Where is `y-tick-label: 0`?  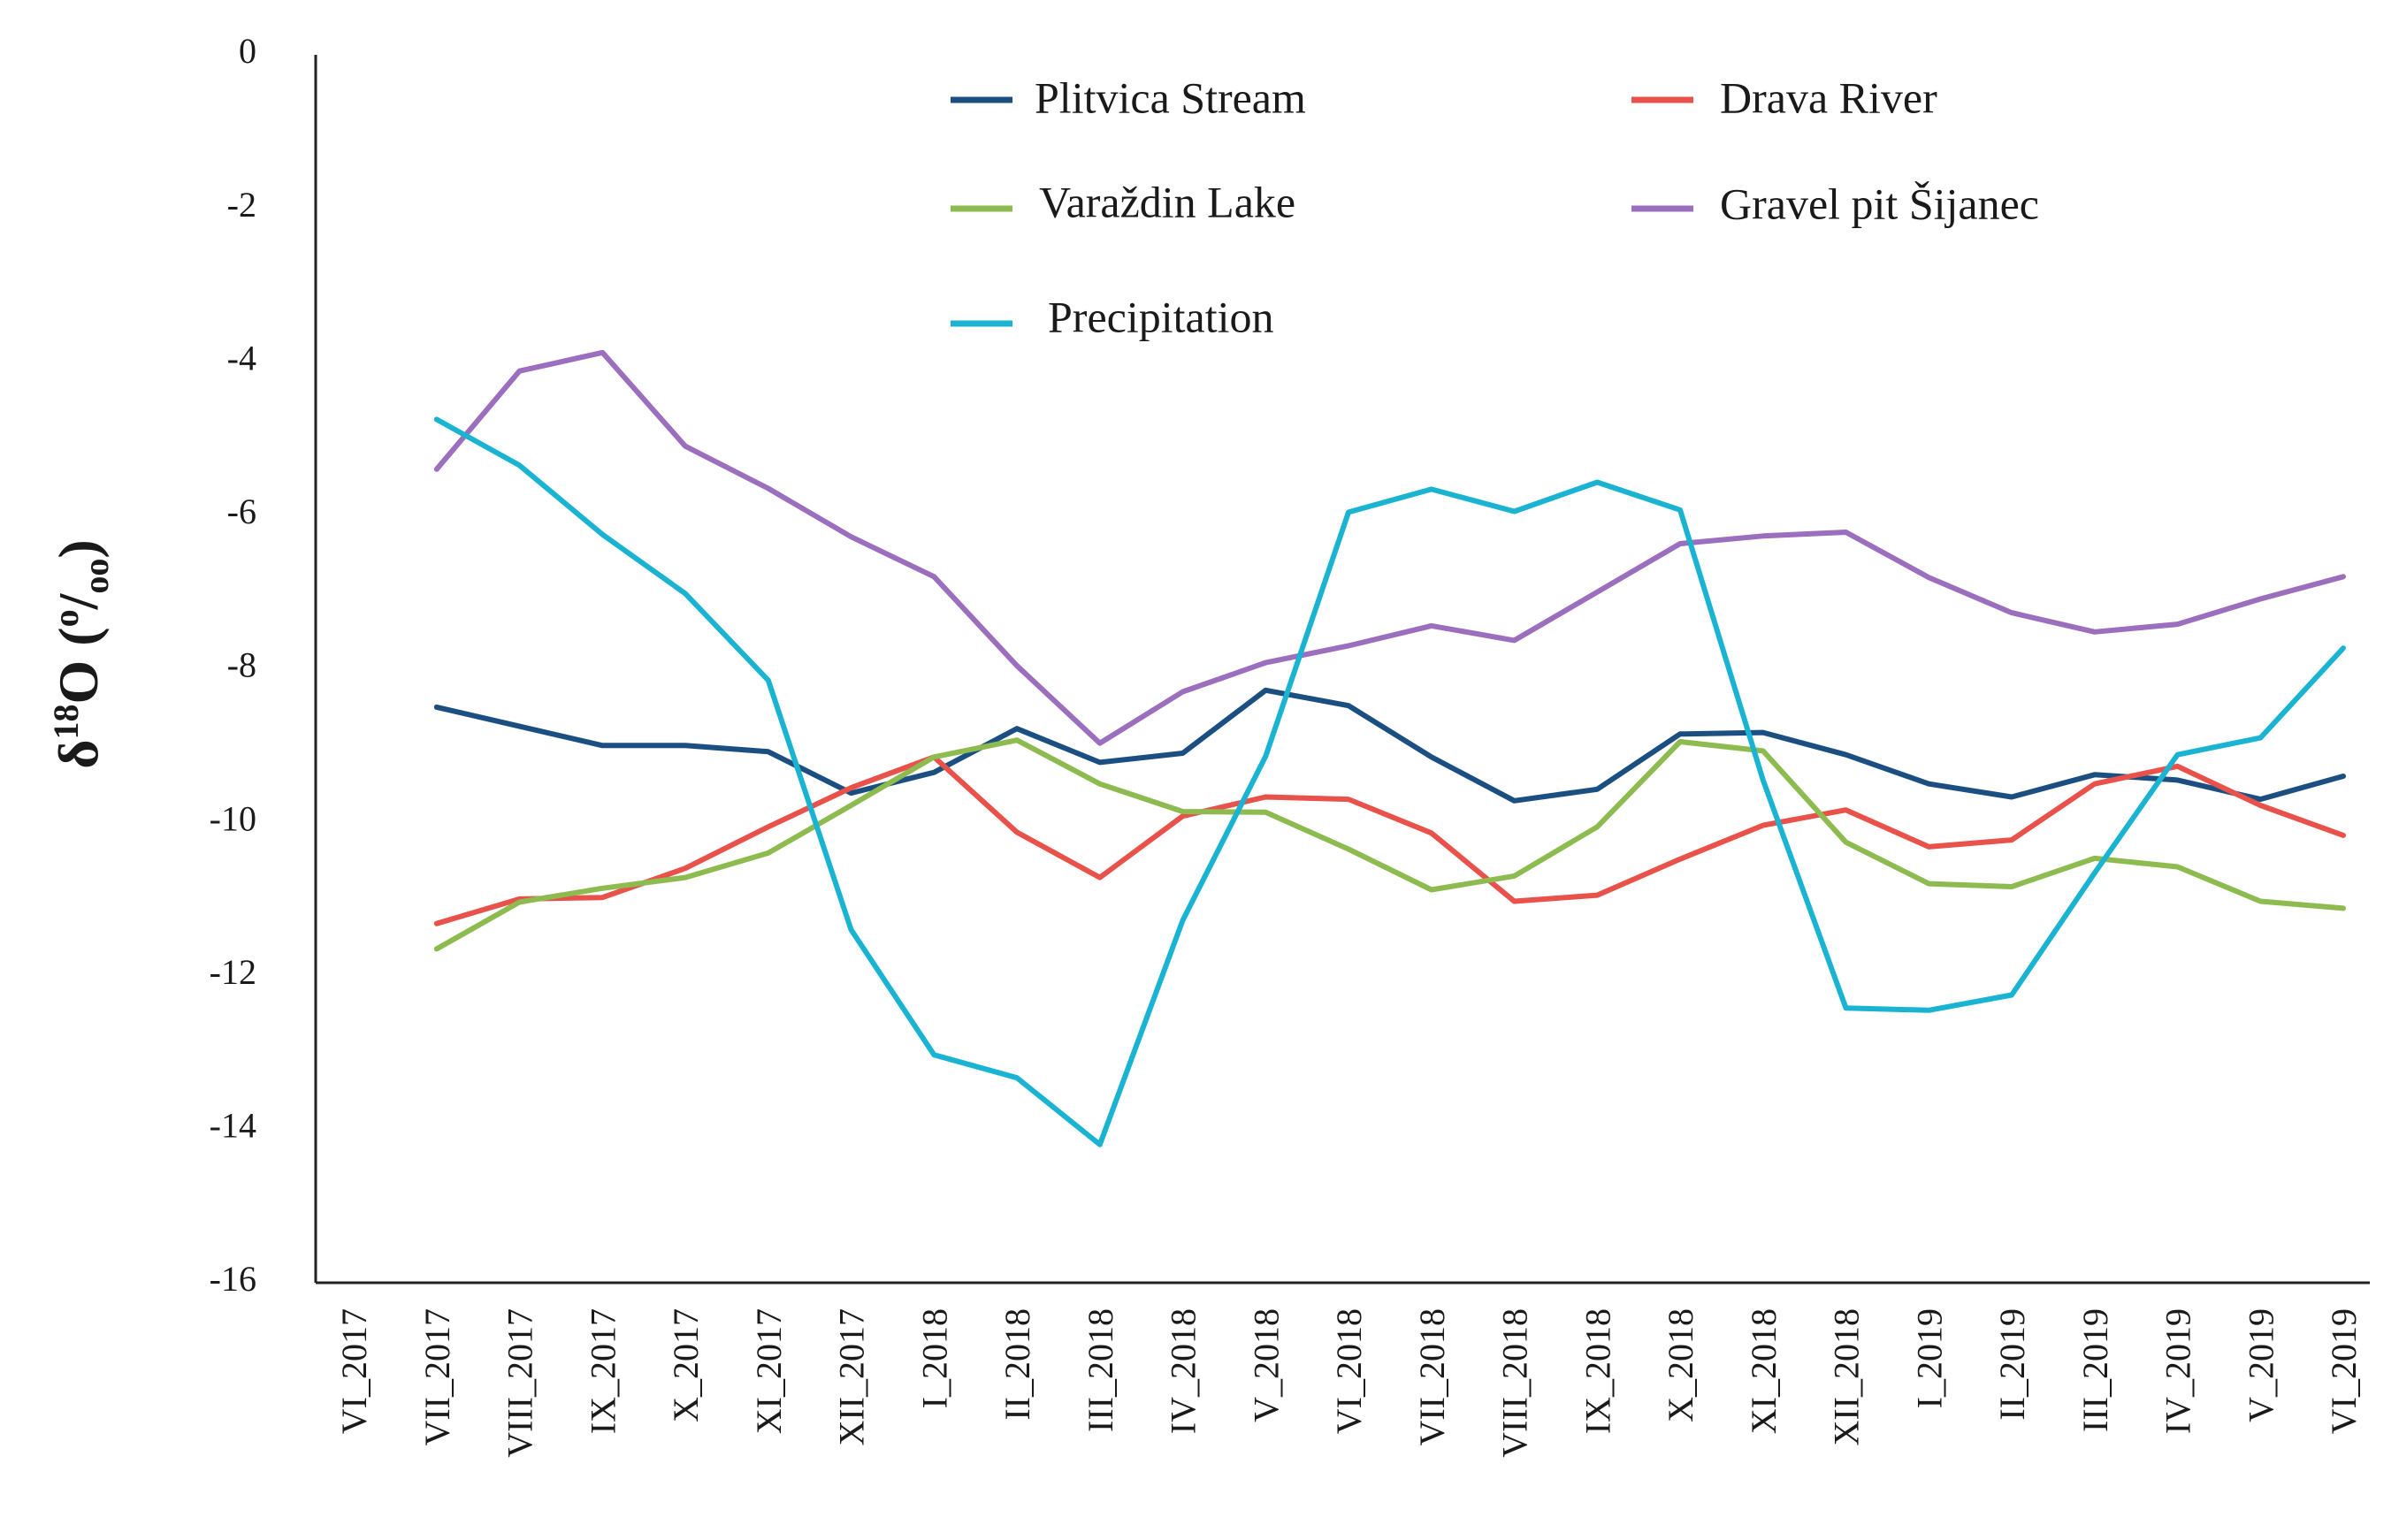
y-tick-label: 0 is located at coordinates (247, 51).